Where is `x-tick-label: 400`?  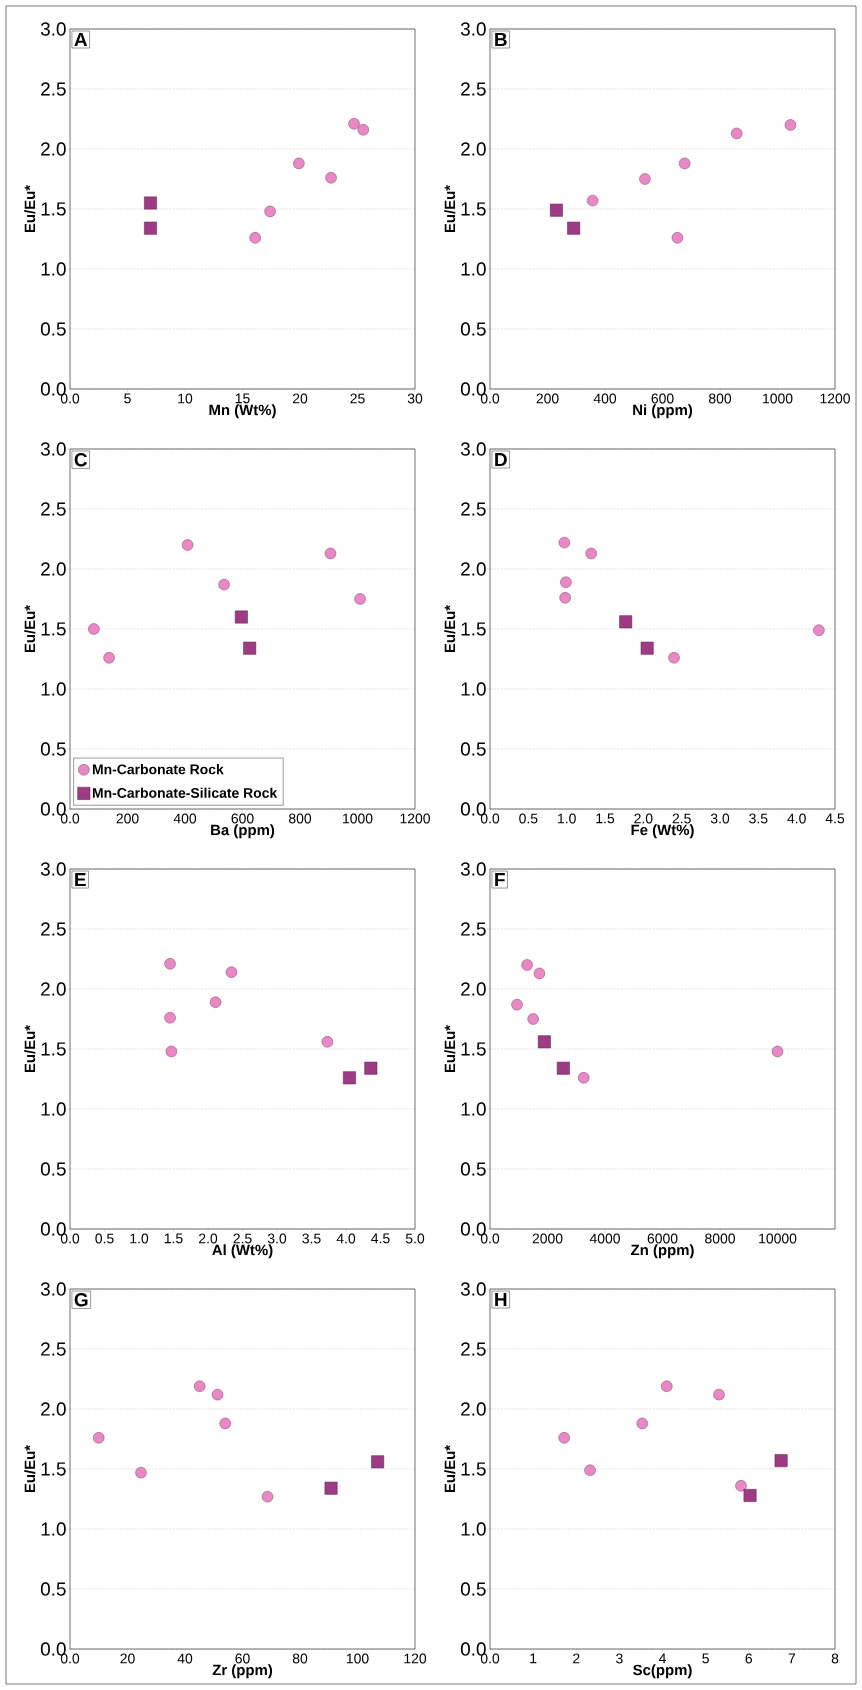 x-tick-label: 400 is located at coordinates (185, 818).